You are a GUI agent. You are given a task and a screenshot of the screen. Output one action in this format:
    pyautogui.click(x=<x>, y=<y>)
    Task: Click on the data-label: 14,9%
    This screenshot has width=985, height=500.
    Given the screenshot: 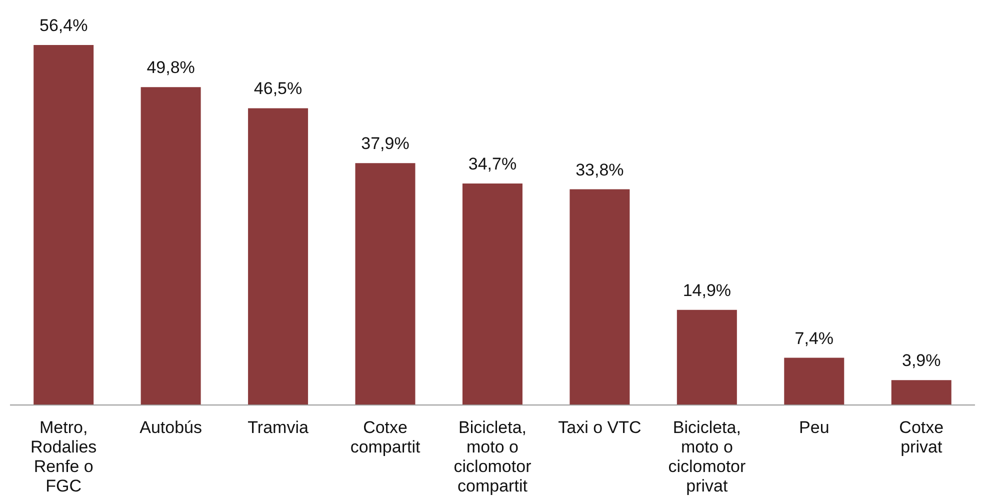 What is the action you would take?
    pyautogui.click(x=707, y=290)
    